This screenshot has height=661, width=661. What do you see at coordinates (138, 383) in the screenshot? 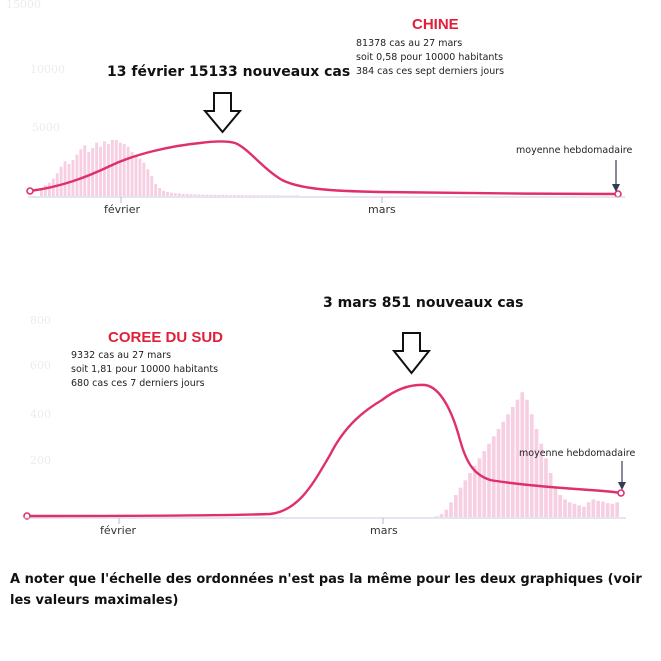
I see `korea-info-line-3: 680 cas ces 7 derniers jours` at bounding box center [138, 383].